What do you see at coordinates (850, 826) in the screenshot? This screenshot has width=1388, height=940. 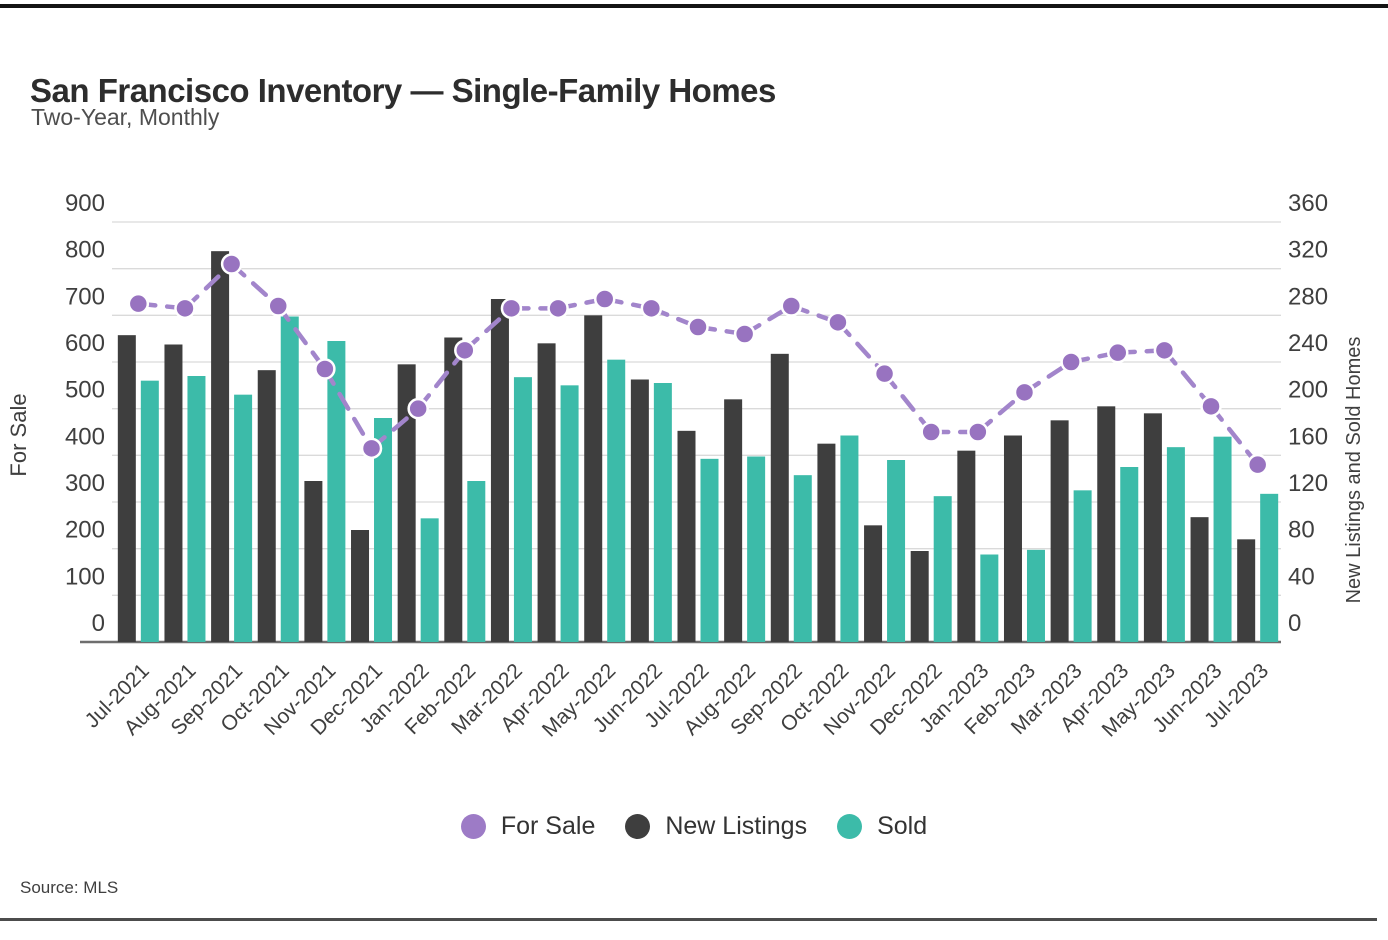 I see `sold-swatch-icon` at bounding box center [850, 826].